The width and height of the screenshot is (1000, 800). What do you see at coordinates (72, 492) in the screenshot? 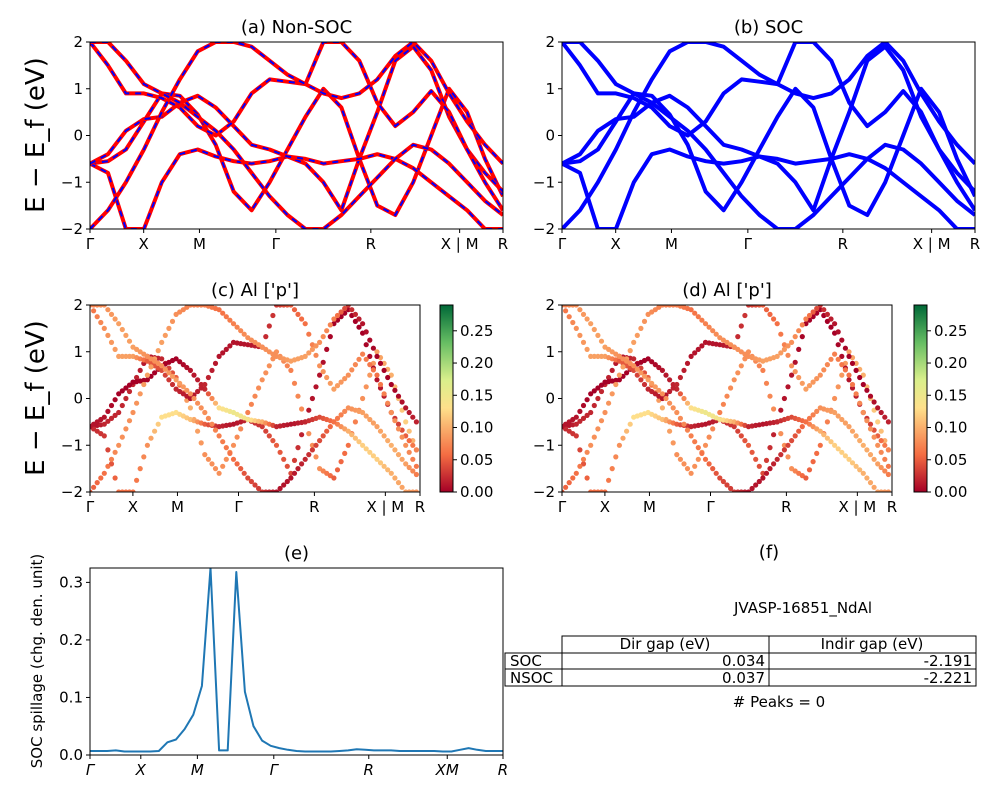
I see `y-tick-label: −2` at bounding box center [72, 492].